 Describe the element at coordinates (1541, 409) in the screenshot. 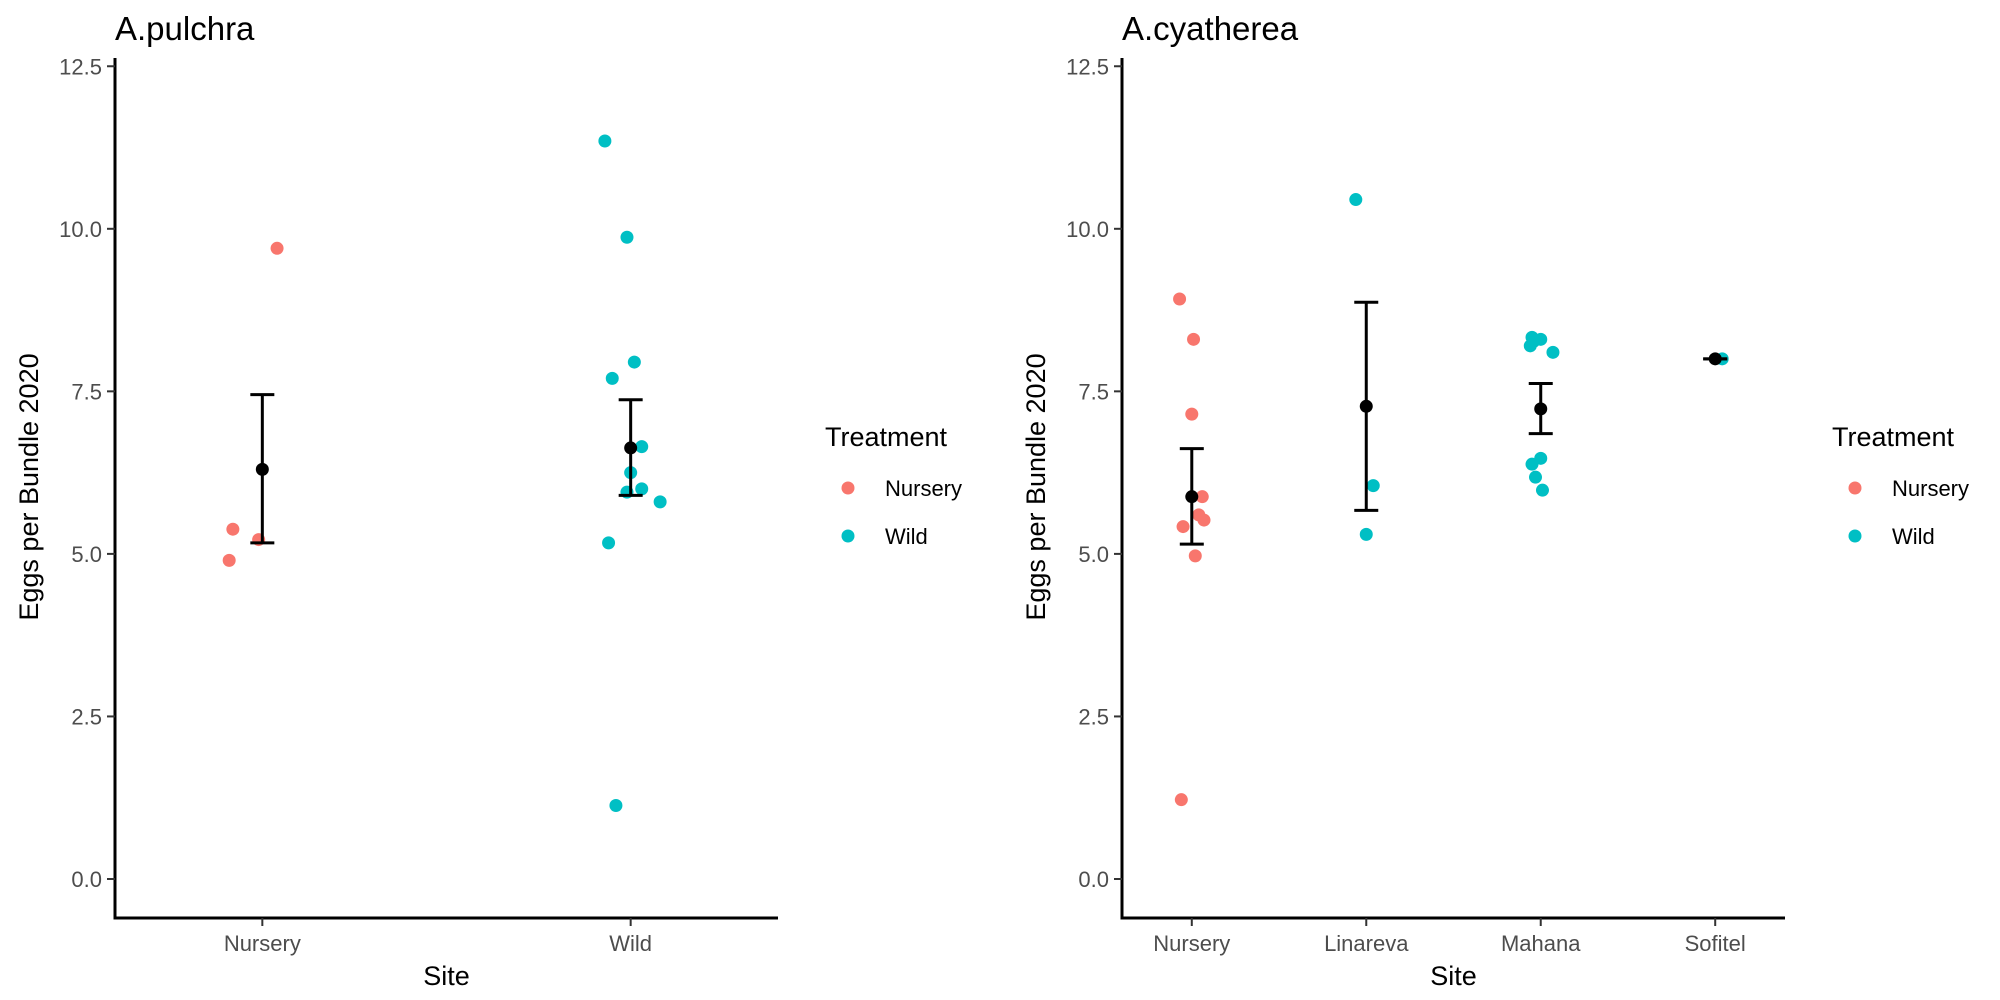

I see `mean-point-mahana` at that location.